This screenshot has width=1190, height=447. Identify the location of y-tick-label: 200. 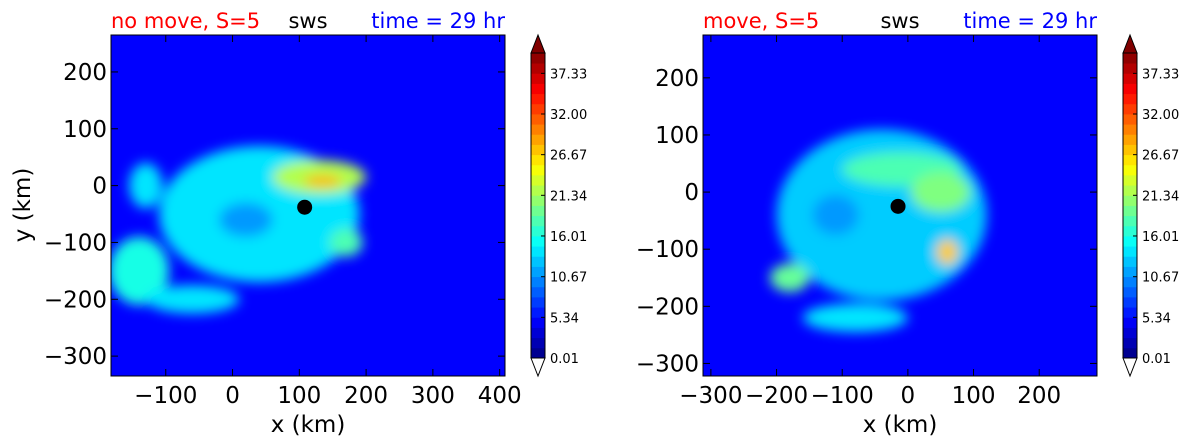
(85, 73).